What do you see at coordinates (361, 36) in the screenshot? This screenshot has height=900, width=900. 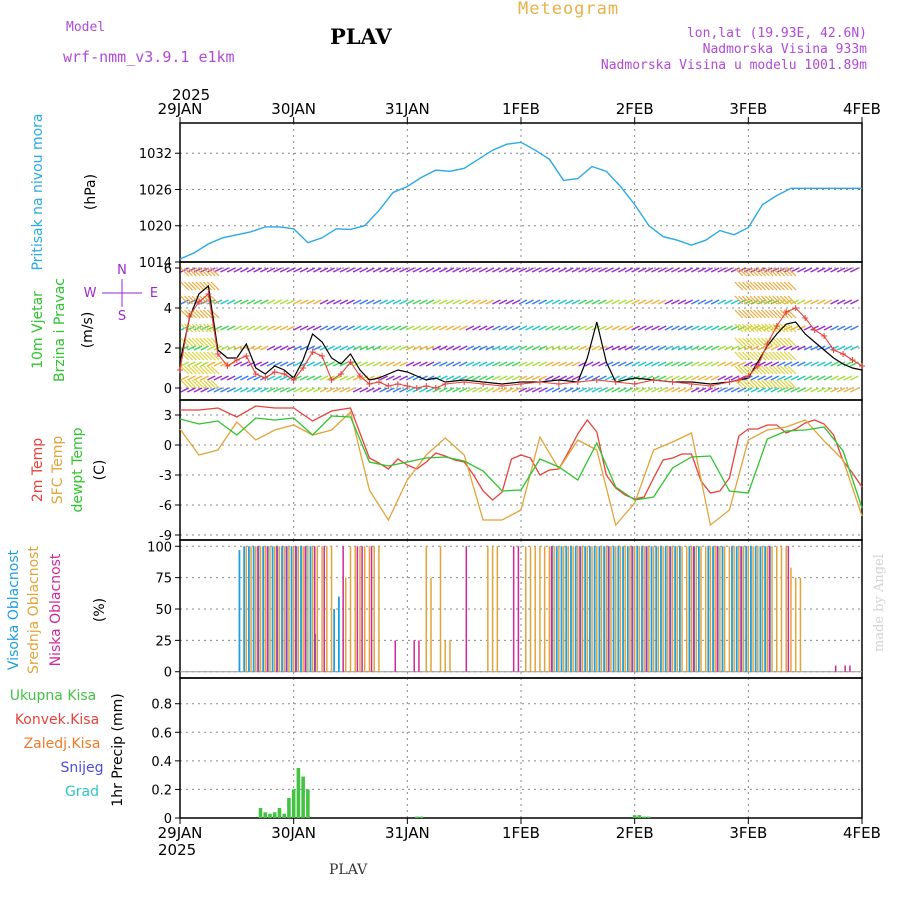 I see `station-title: PLAV` at bounding box center [361, 36].